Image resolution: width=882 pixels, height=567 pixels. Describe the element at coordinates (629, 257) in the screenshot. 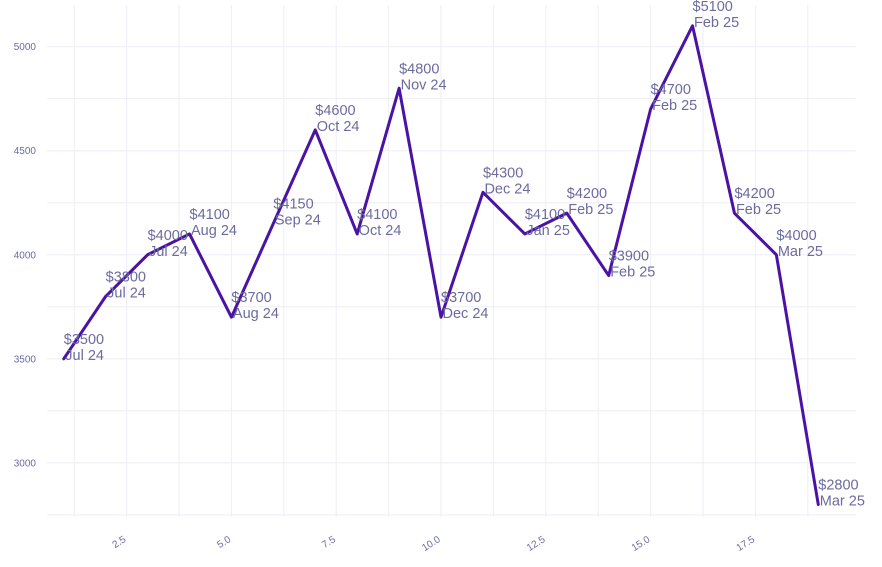

I see `price-label: $3900` at that location.